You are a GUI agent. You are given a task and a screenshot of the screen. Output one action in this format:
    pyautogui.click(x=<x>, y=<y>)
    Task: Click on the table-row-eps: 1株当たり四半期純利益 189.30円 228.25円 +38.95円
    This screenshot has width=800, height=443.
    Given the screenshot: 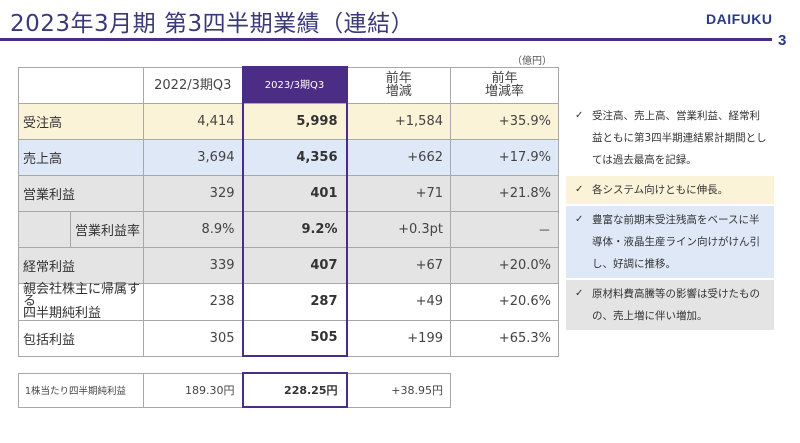 What is the action you would take?
    pyautogui.click(x=234, y=390)
    